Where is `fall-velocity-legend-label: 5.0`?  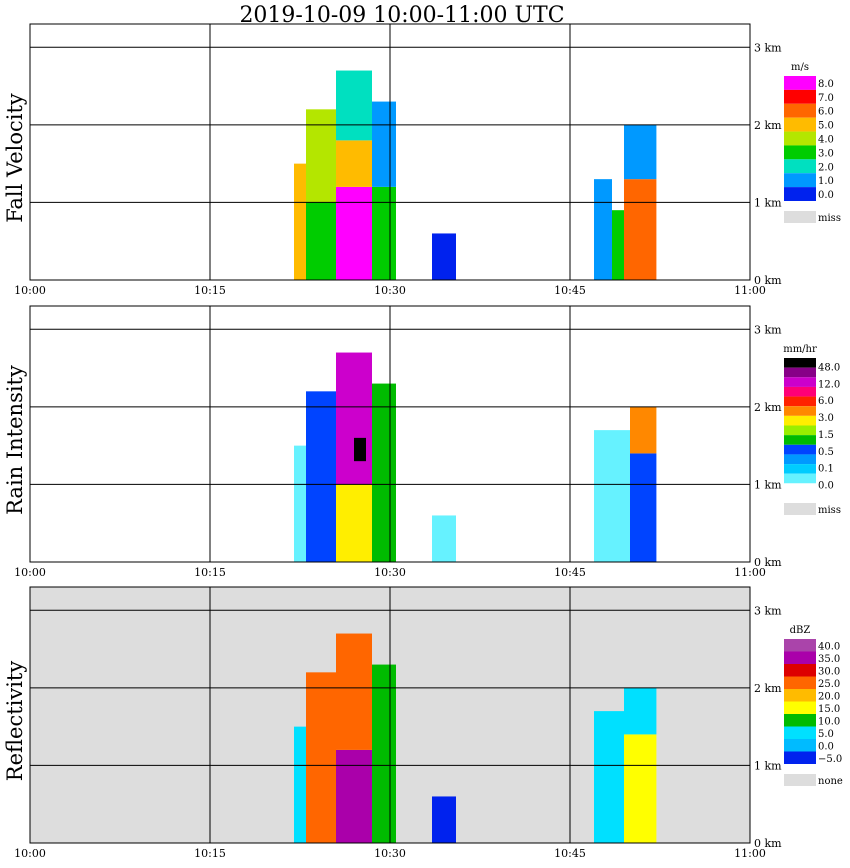
fall-velocity-legend-label: 5.0 is located at coordinates (826, 126).